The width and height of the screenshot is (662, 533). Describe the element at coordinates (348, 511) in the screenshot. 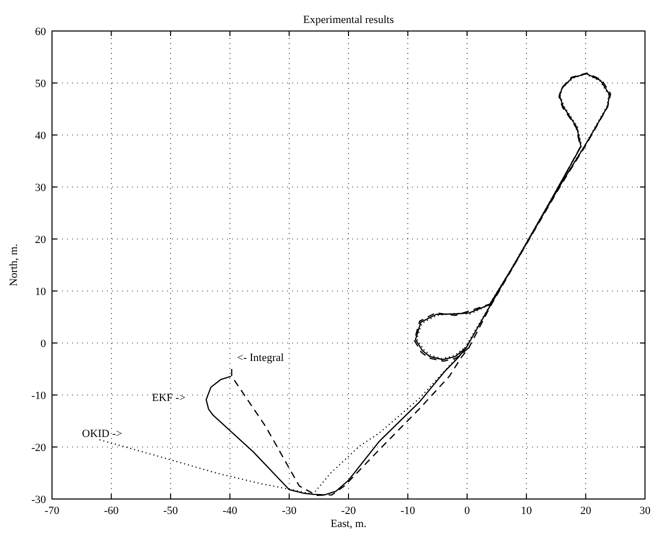

I see `x-tick-label: -20` at that location.